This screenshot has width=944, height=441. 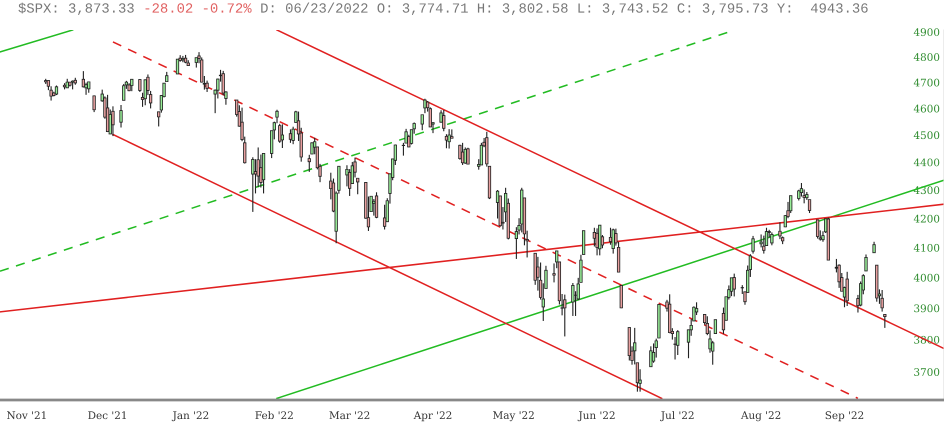 What do you see at coordinates (107, 415) in the screenshot?
I see `x-tick-label: Dec '21` at bounding box center [107, 415].